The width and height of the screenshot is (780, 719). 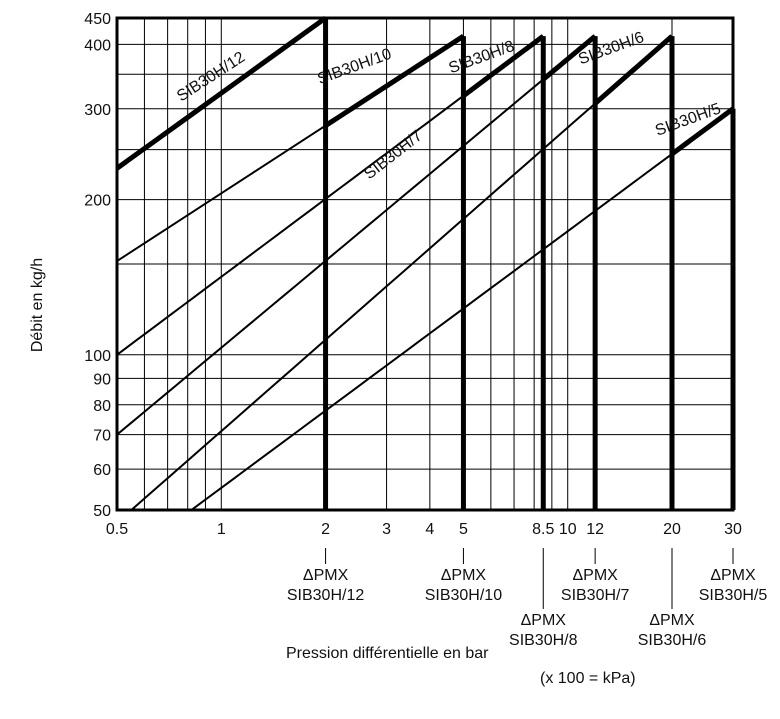 I want to click on dpmx-series-label: SIB30H/10, so click(x=463, y=595).